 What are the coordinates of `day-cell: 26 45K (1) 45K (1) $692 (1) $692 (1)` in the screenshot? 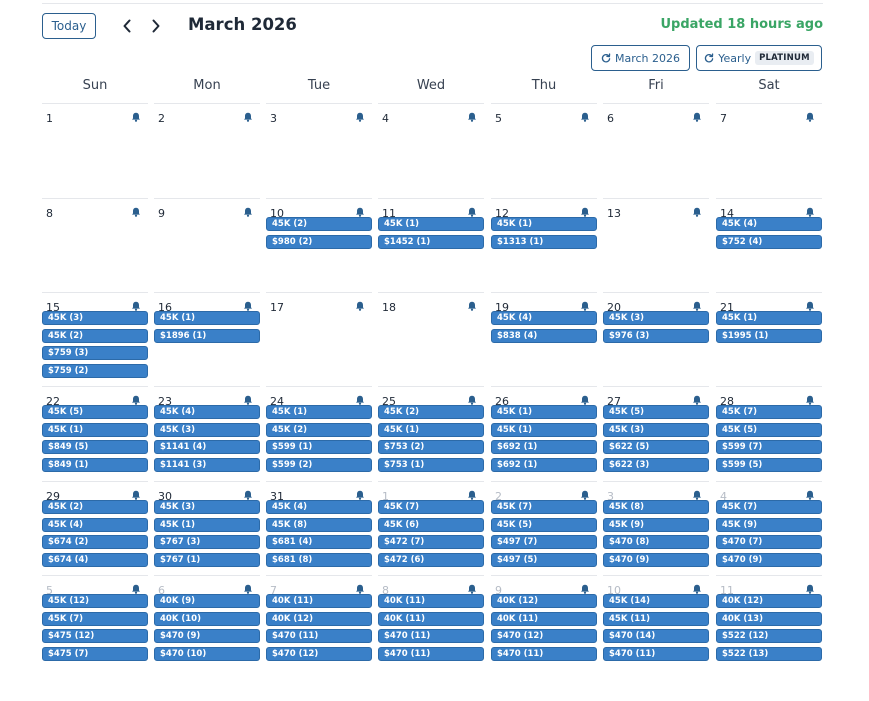 It's located at (544, 433).